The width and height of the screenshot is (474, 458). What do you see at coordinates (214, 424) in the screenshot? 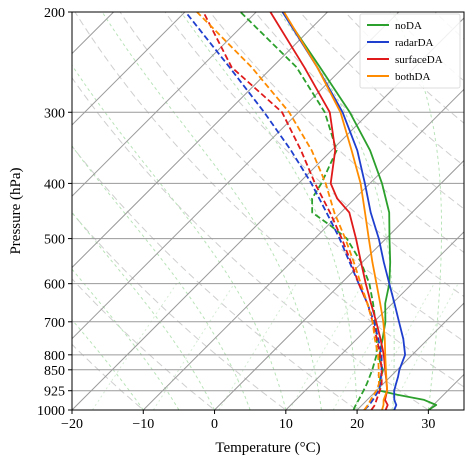
I see `x-tick-label: 0` at bounding box center [214, 424].